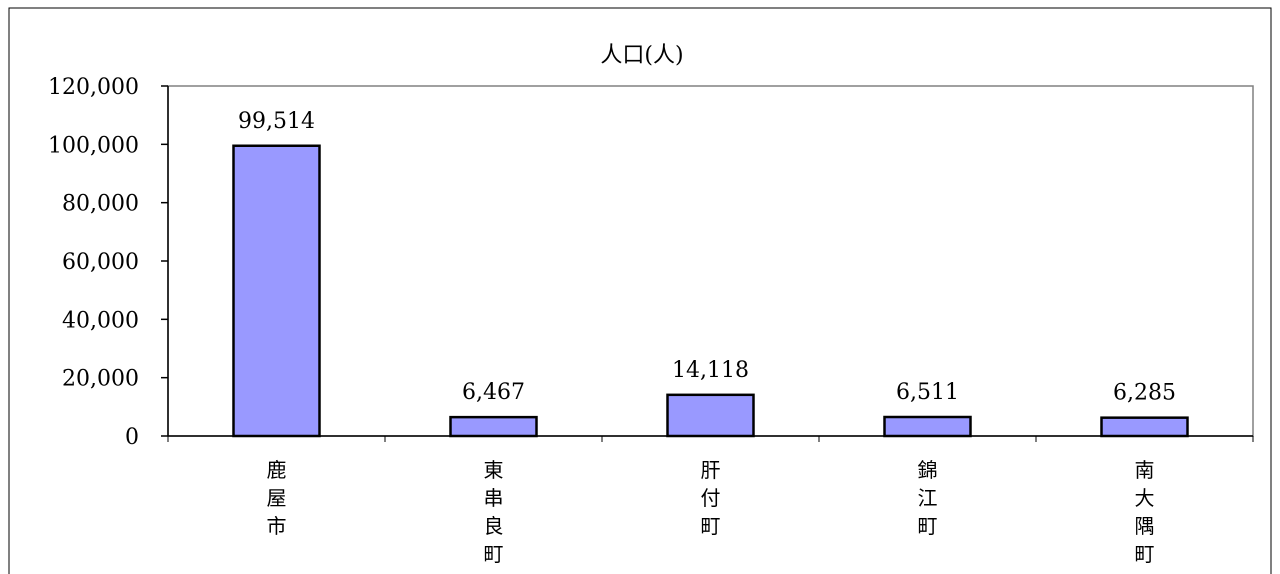  What do you see at coordinates (494, 512) in the screenshot?
I see `category-label: 東串良町` at bounding box center [494, 512].